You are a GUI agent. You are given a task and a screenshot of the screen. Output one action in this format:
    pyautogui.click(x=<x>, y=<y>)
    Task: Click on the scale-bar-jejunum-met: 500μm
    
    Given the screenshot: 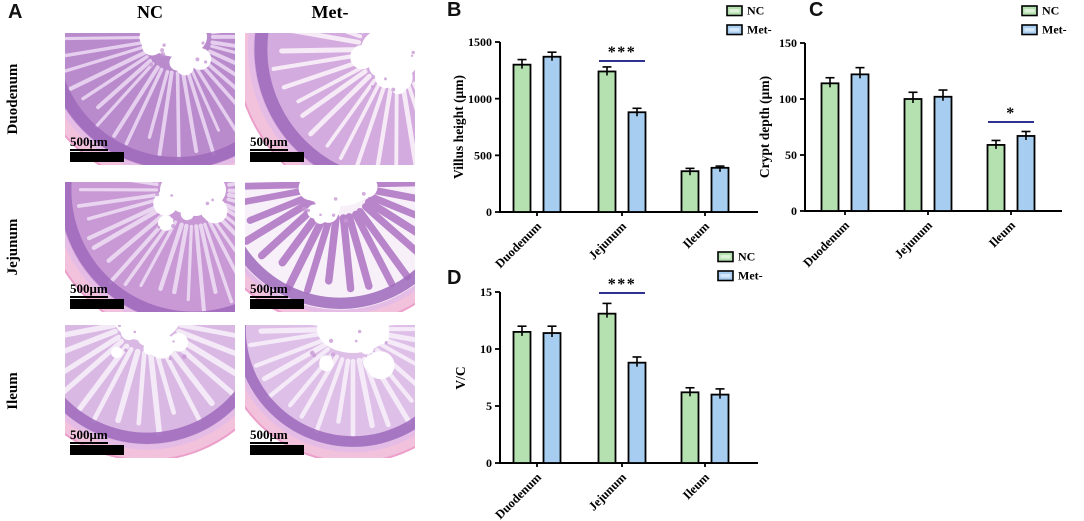 What is the action you would take?
    pyautogui.click(x=277, y=295)
    